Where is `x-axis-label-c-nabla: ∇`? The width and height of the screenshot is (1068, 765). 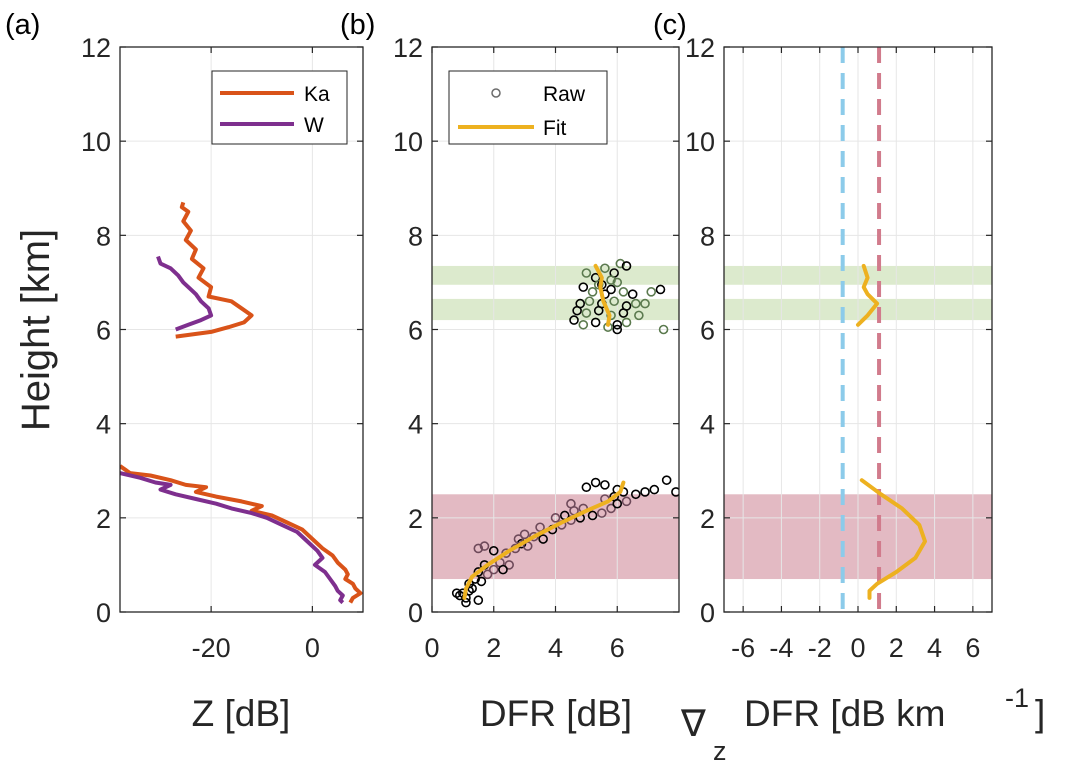
x-axis-label-c-nabla: ∇ is located at coordinates (693, 723).